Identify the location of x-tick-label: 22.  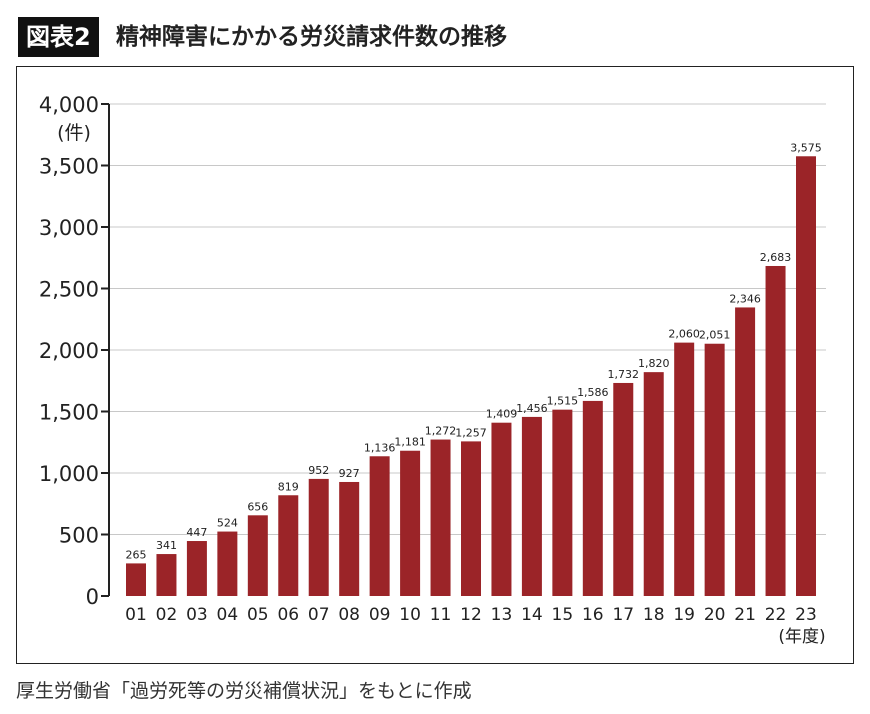
(776, 615).